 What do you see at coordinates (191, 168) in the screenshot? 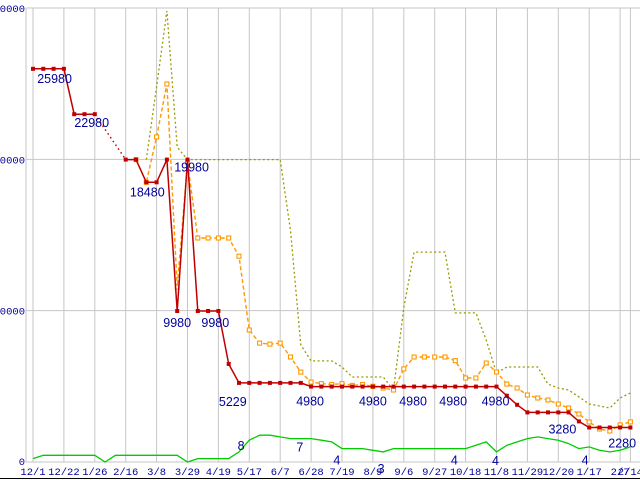
I see `svg-text: 19980` at bounding box center [191, 168].